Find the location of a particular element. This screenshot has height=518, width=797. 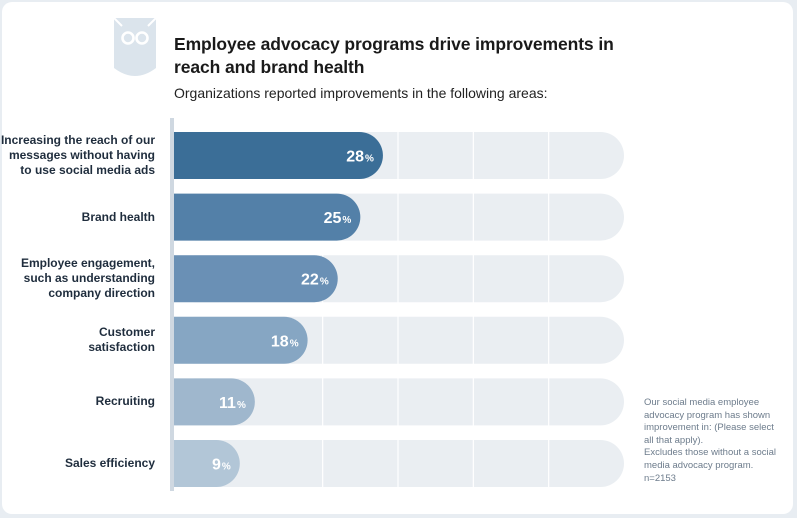

category-label-line: company direction is located at coordinates (101, 293).